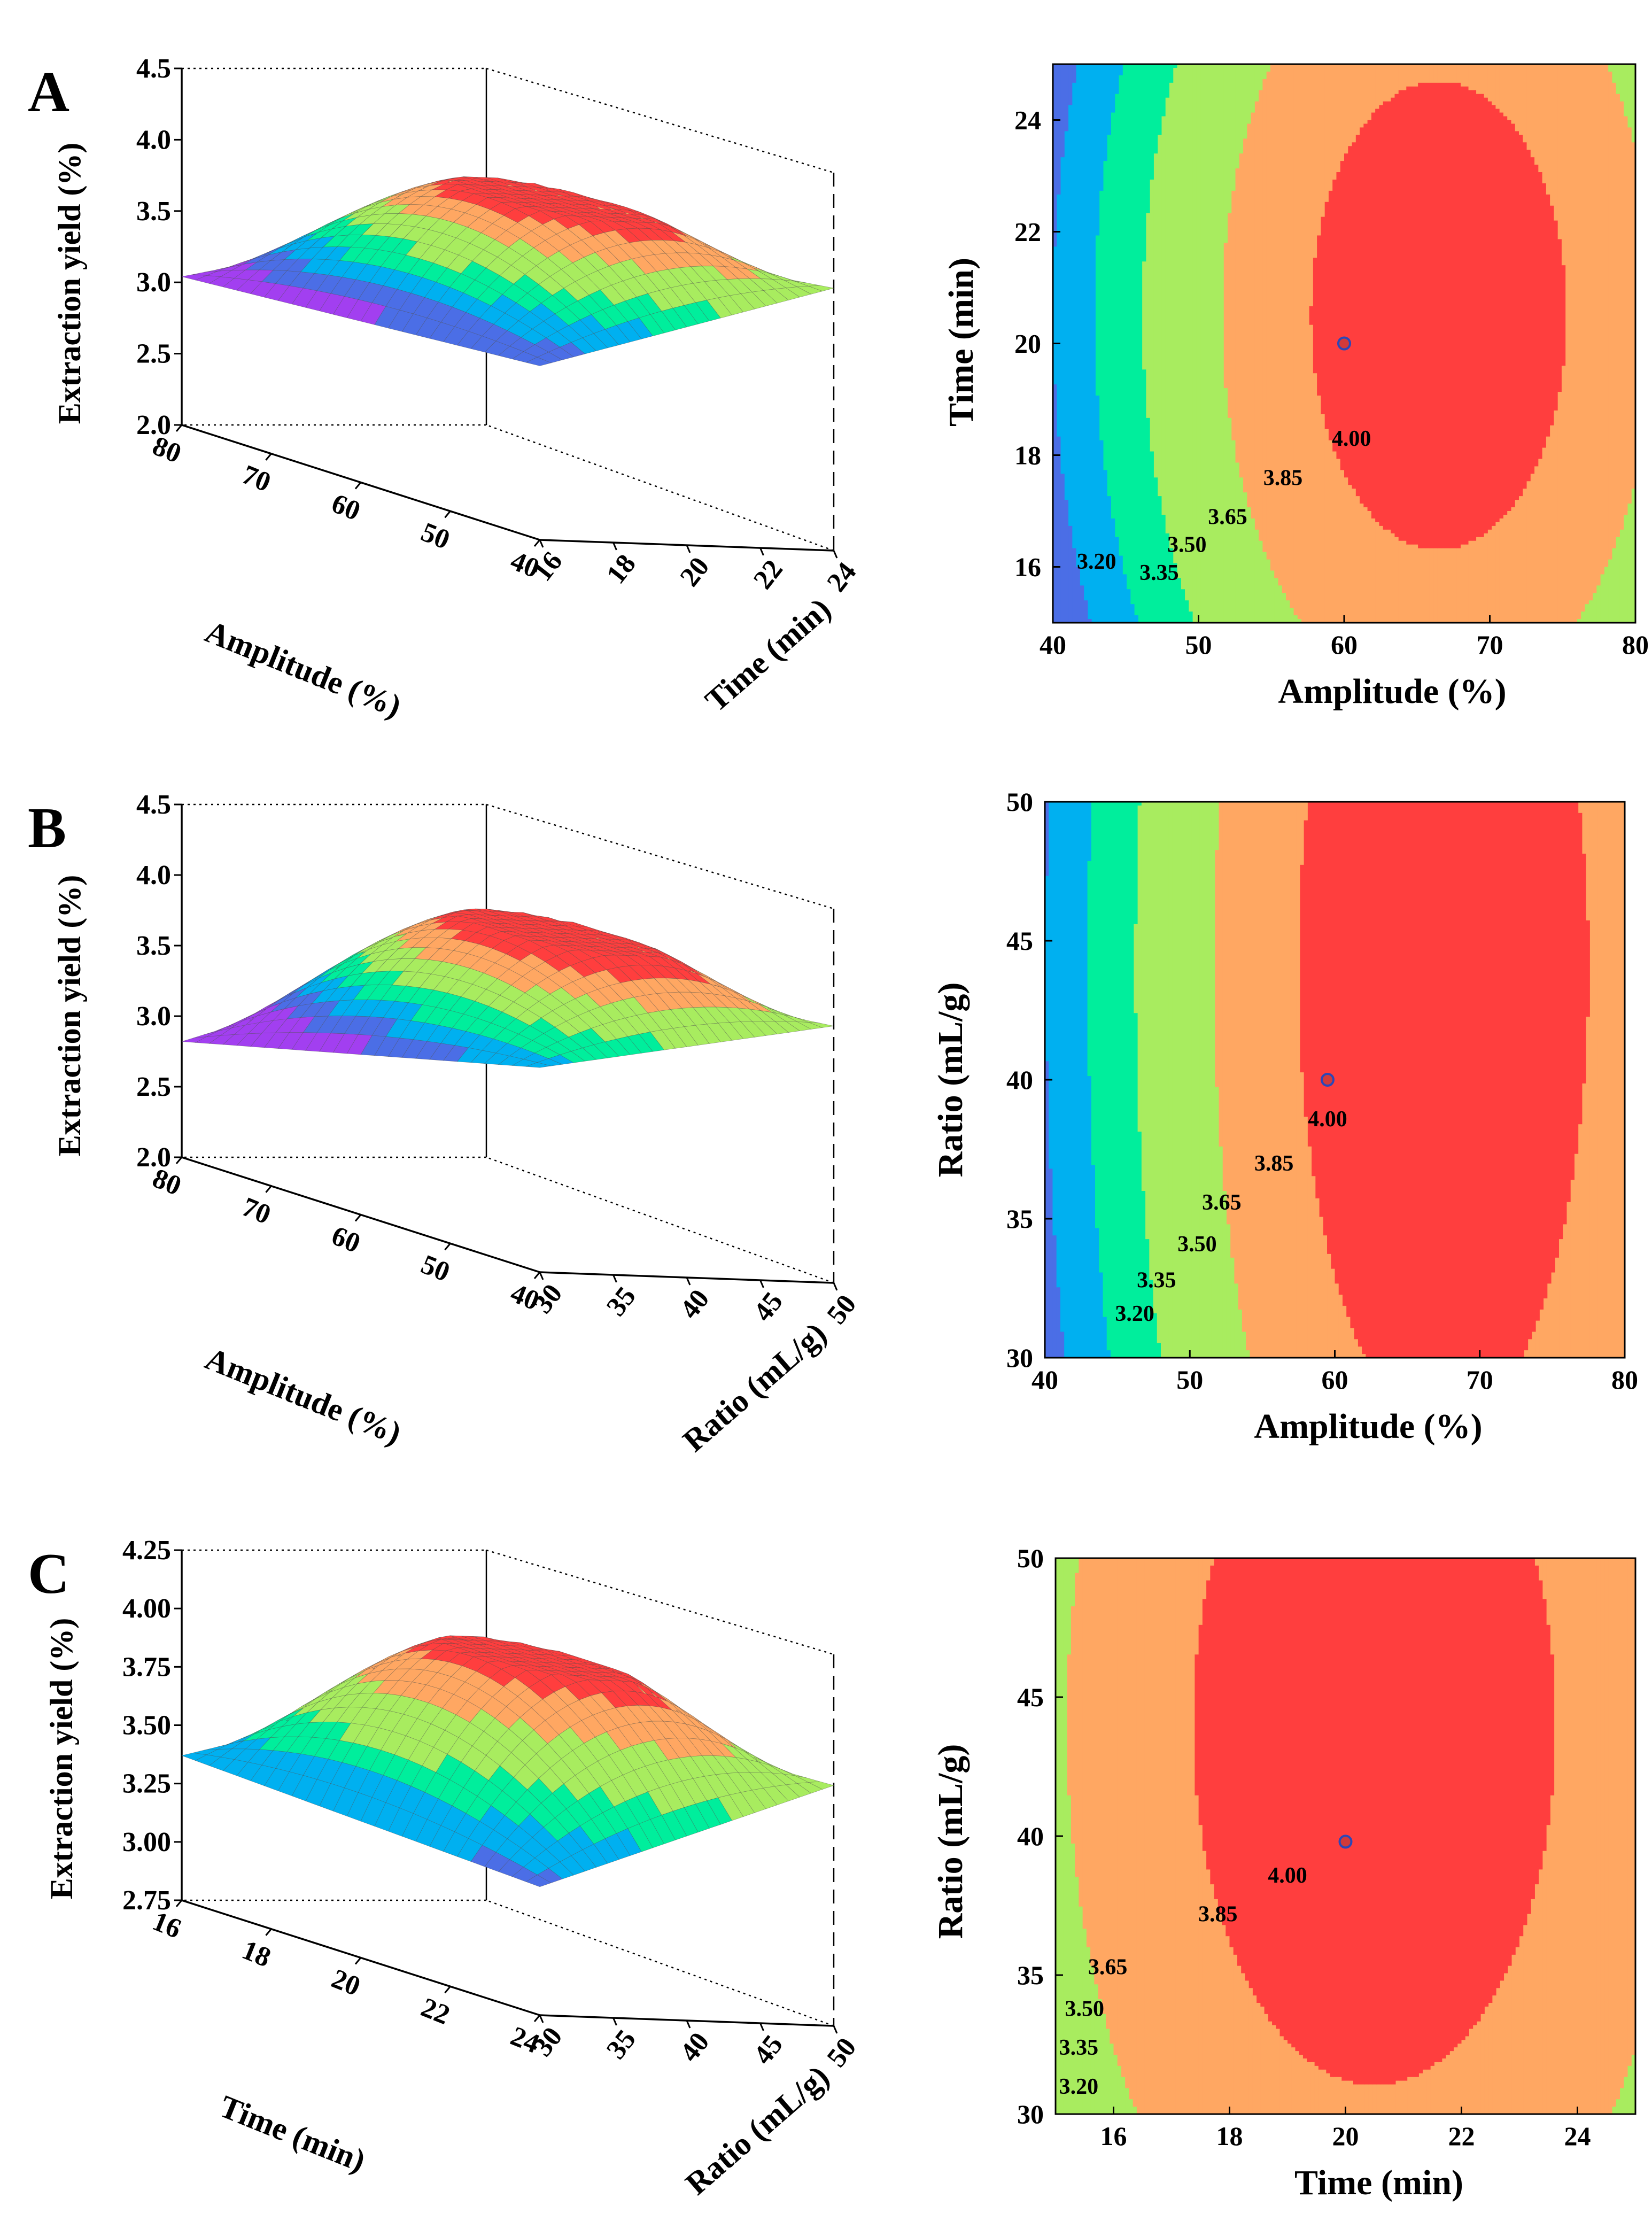 The image size is (1652, 2229). Describe the element at coordinates (146, 1842) in the screenshot. I see `z-tick-label: 3.00` at that location.